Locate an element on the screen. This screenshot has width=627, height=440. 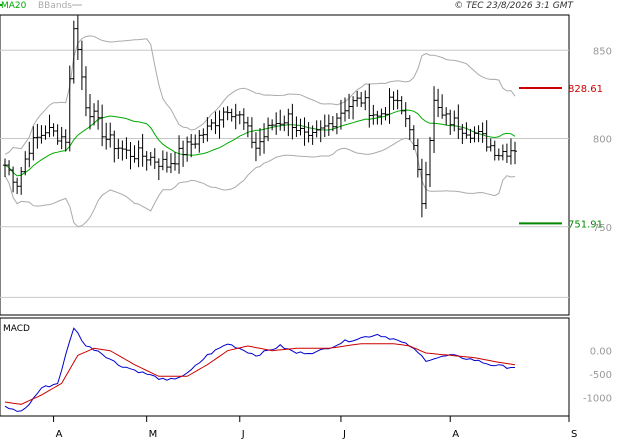
ma-legend-label: MA20 is located at coordinates (14, 6).